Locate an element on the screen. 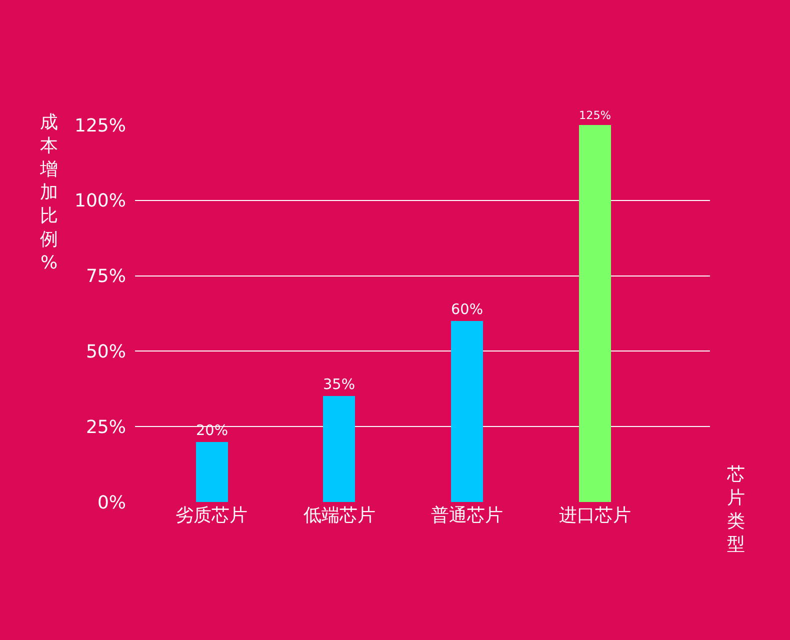 The width and height of the screenshot is (790, 640). y-tick-label: 100% is located at coordinates (100, 201).